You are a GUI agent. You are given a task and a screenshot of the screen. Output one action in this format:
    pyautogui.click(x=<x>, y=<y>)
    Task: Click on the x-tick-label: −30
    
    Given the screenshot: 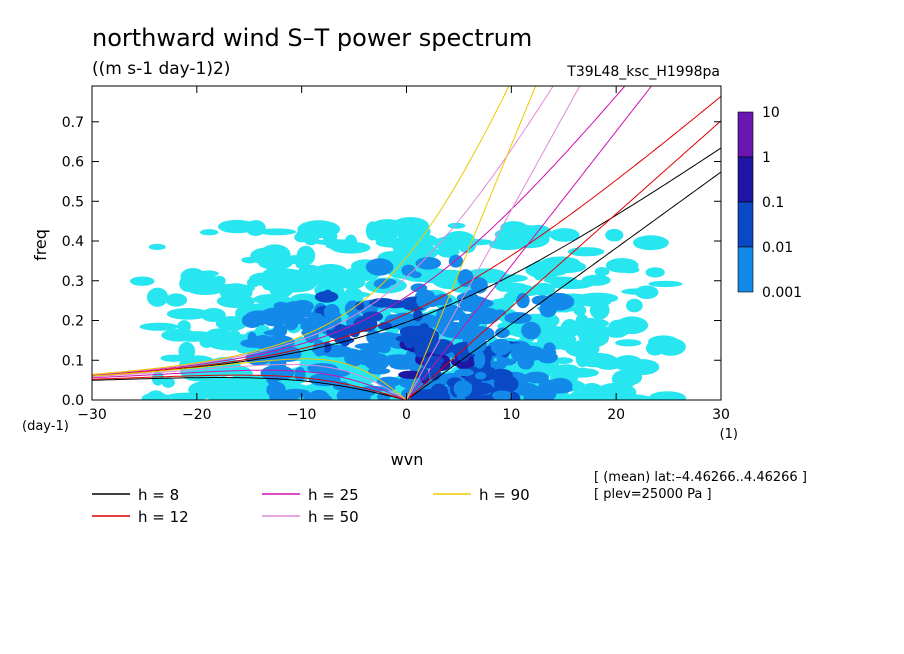 What is the action you would take?
    pyautogui.click(x=92, y=415)
    